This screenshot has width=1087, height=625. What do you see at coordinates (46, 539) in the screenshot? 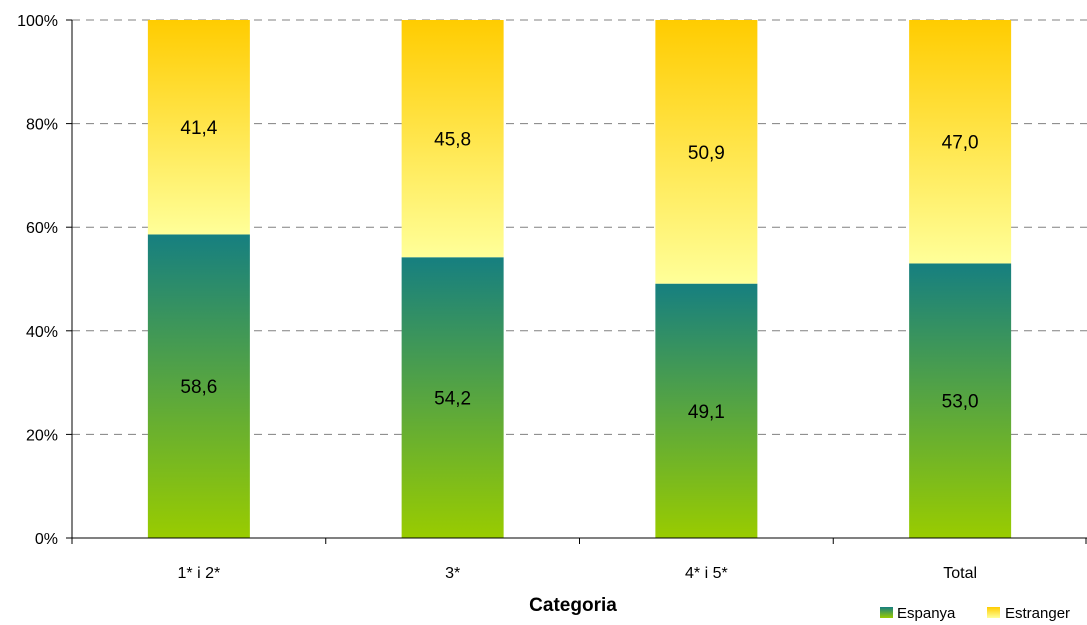
I see `y-tick-label: 0%` at bounding box center [46, 539].